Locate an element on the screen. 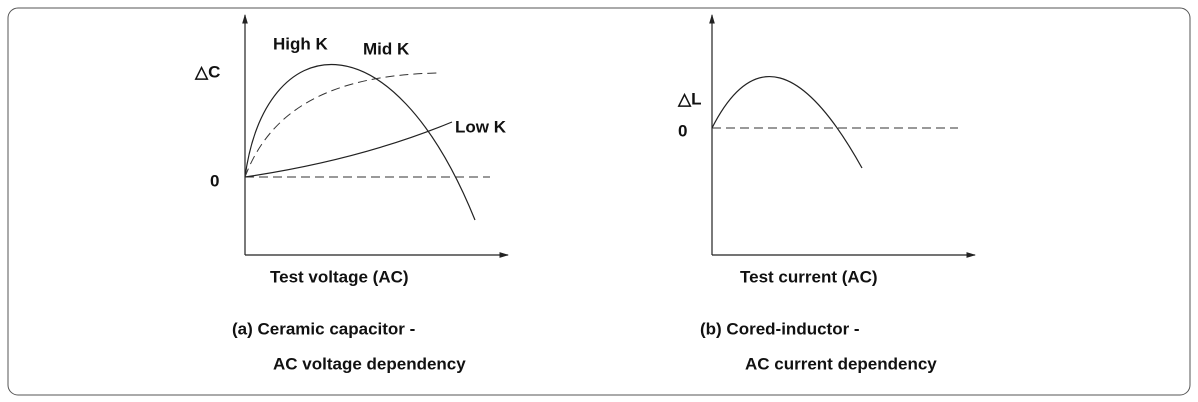 The image size is (1198, 402). inductor-curve is located at coordinates (787, 122).